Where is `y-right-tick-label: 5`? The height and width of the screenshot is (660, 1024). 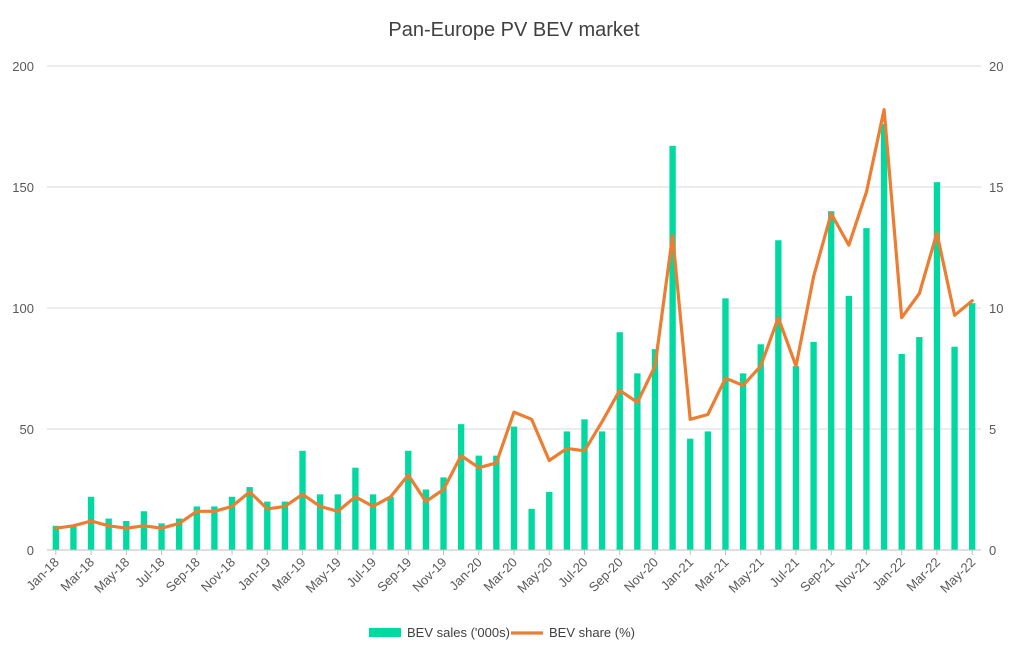 y-right-tick-label: 5 is located at coordinates (992, 429).